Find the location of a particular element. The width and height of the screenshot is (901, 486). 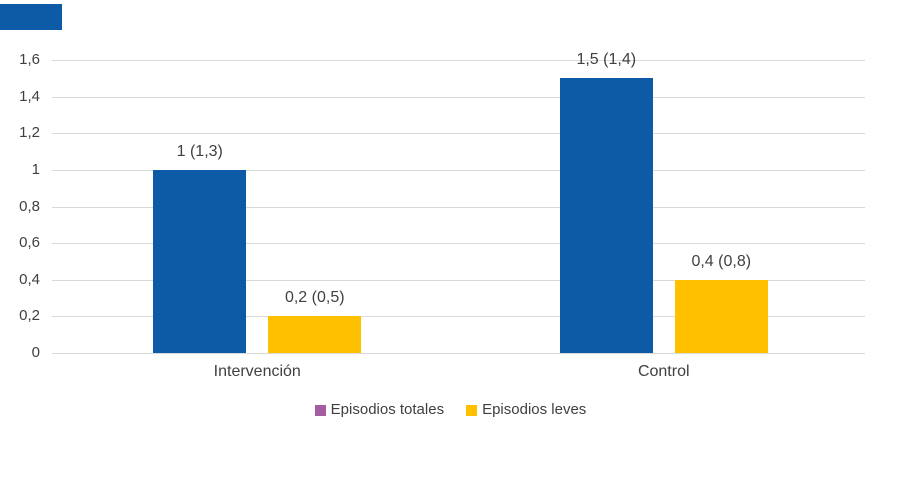

legend-item: Episodios totales is located at coordinates (379, 410).